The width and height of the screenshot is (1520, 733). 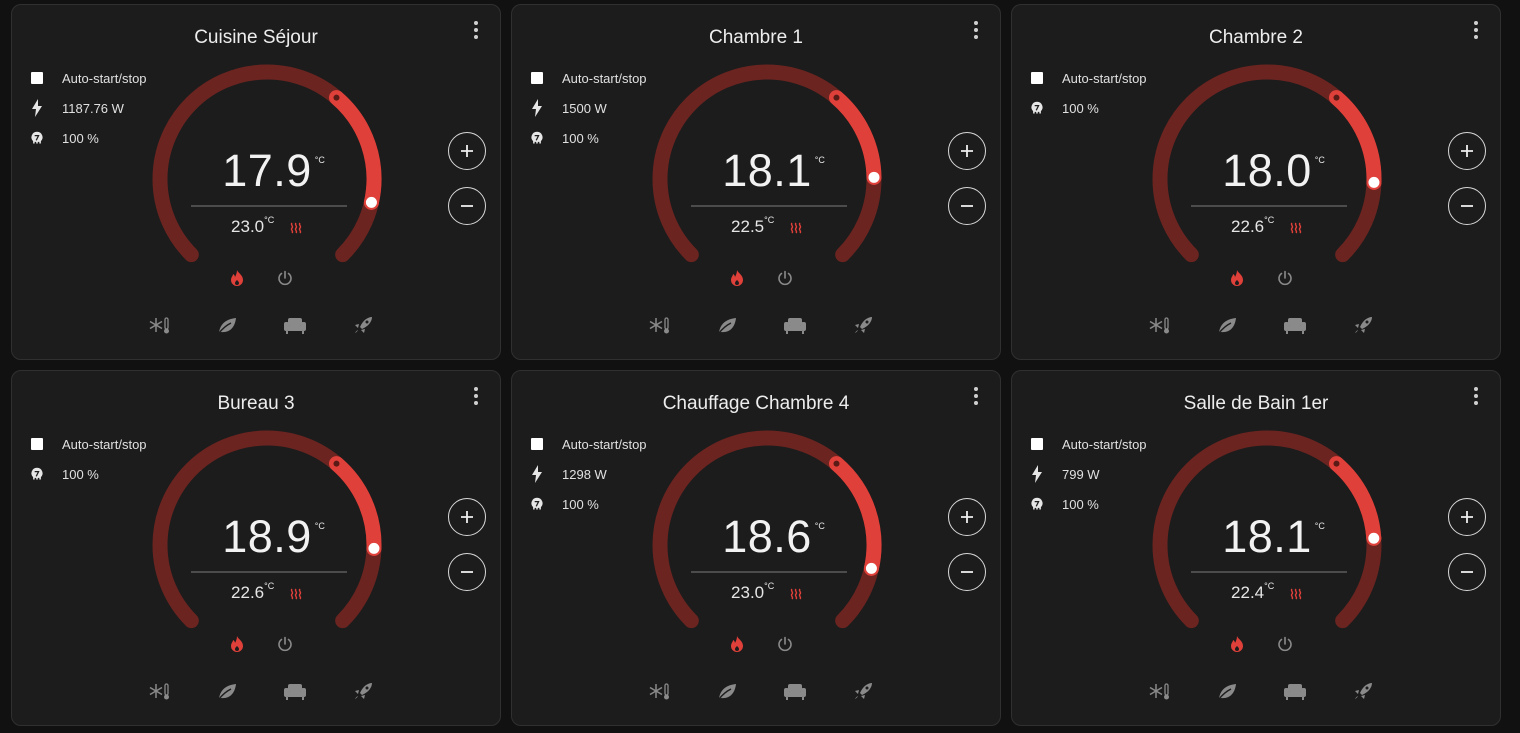 I want to click on preset-row, so click(x=256, y=691).